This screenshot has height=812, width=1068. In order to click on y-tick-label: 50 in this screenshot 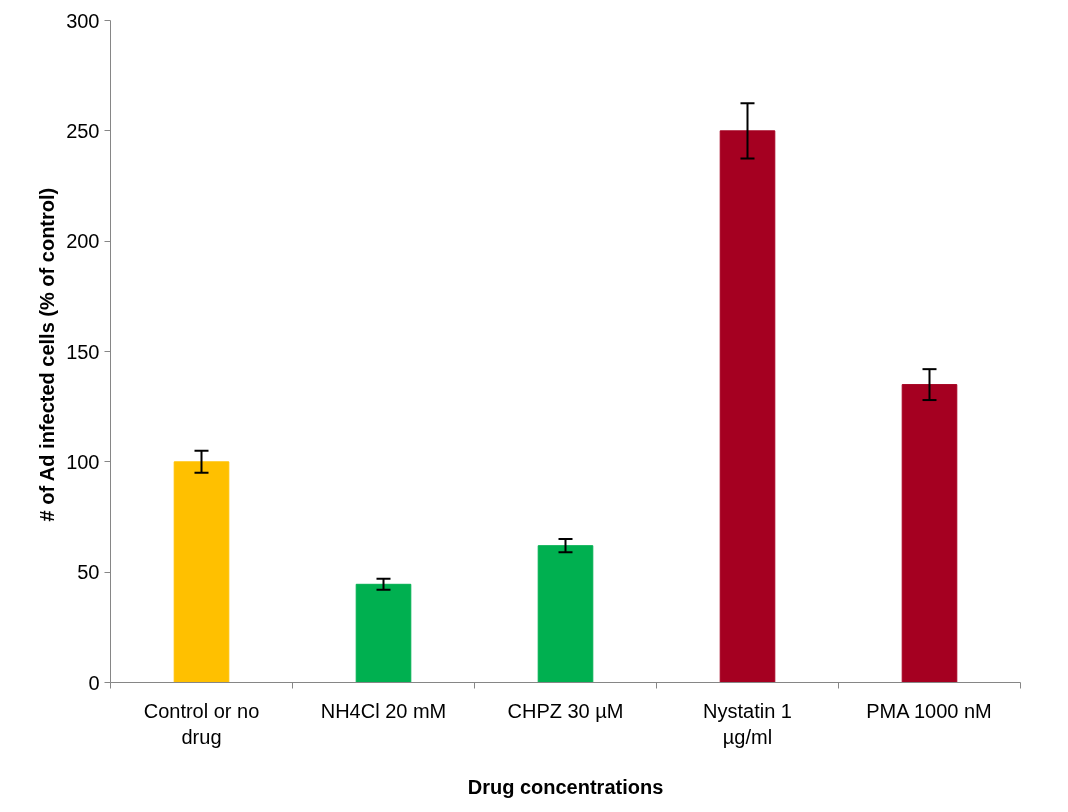, I will do `click(88, 572)`.